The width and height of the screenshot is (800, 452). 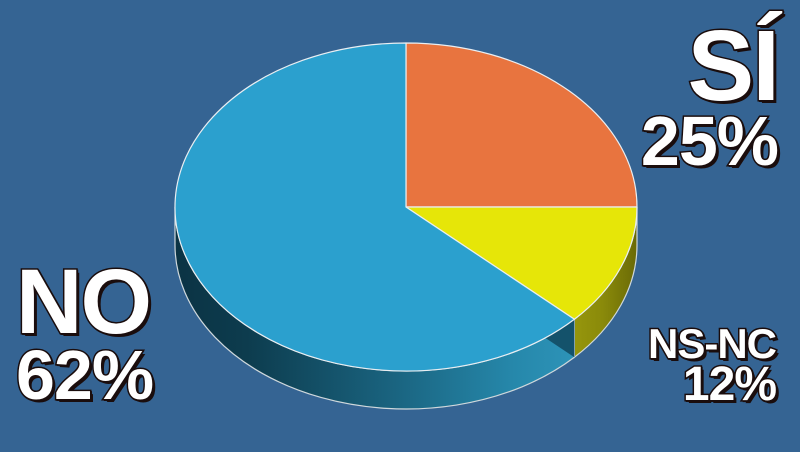 What do you see at coordinates (733, 66) in the screenshot?
I see `slice-label-si-name: SÍ` at bounding box center [733, 66].